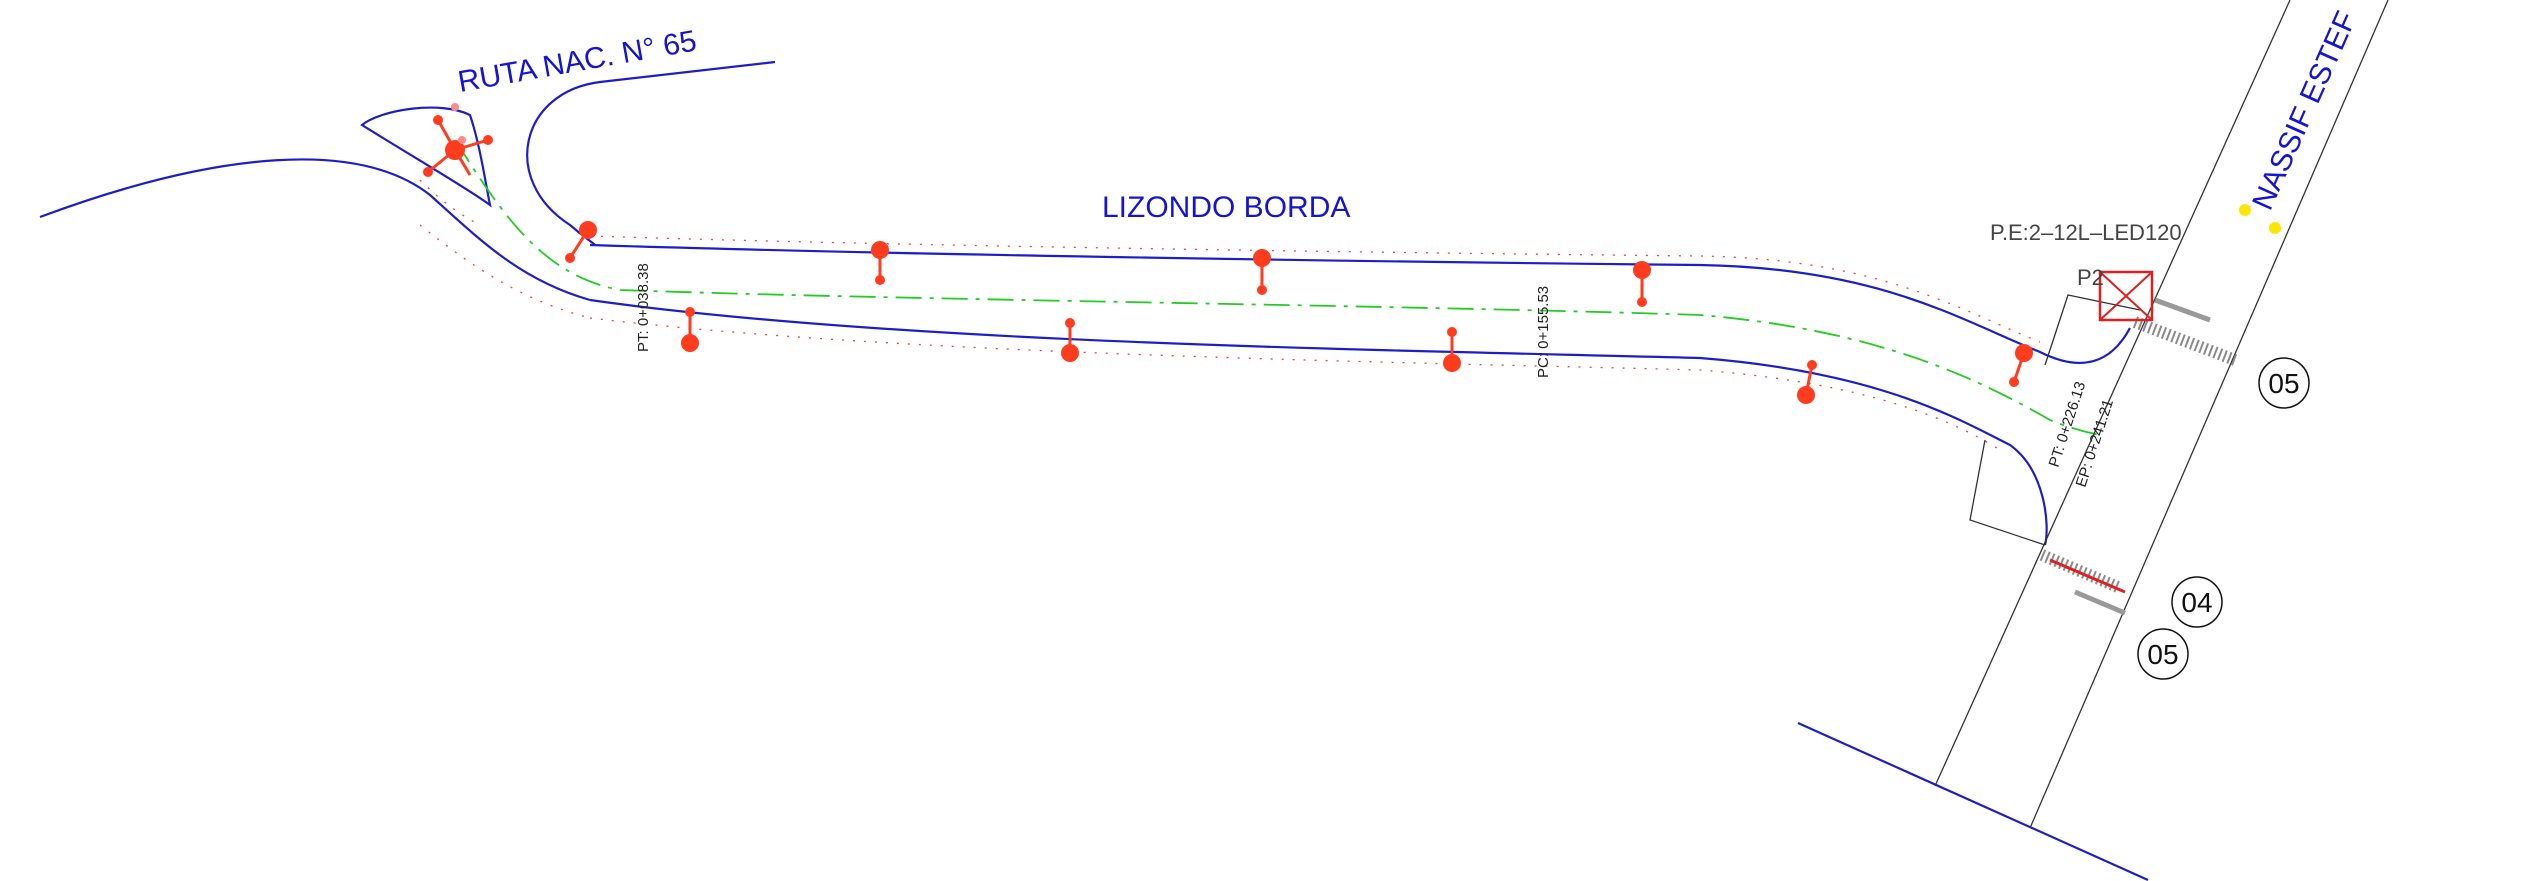  I want to click on electrical-panel-icon, so click(2126, 296).